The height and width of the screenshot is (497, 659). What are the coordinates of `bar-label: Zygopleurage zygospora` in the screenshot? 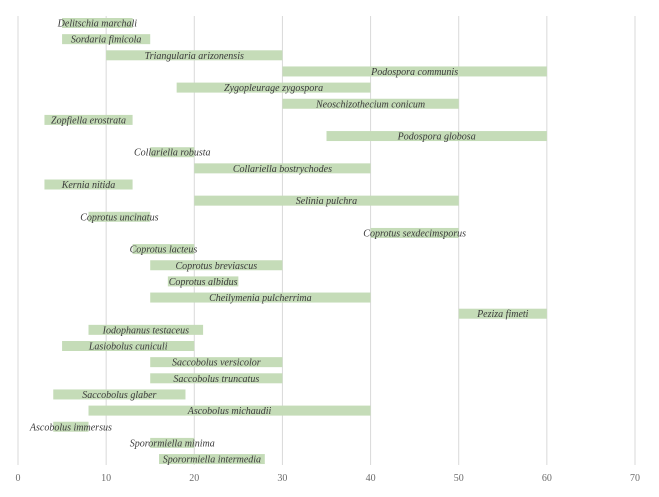 It's located at (273, 88).